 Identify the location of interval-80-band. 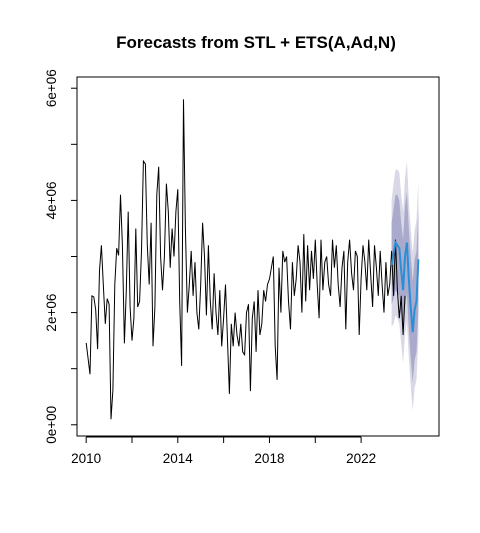
(405, 287).